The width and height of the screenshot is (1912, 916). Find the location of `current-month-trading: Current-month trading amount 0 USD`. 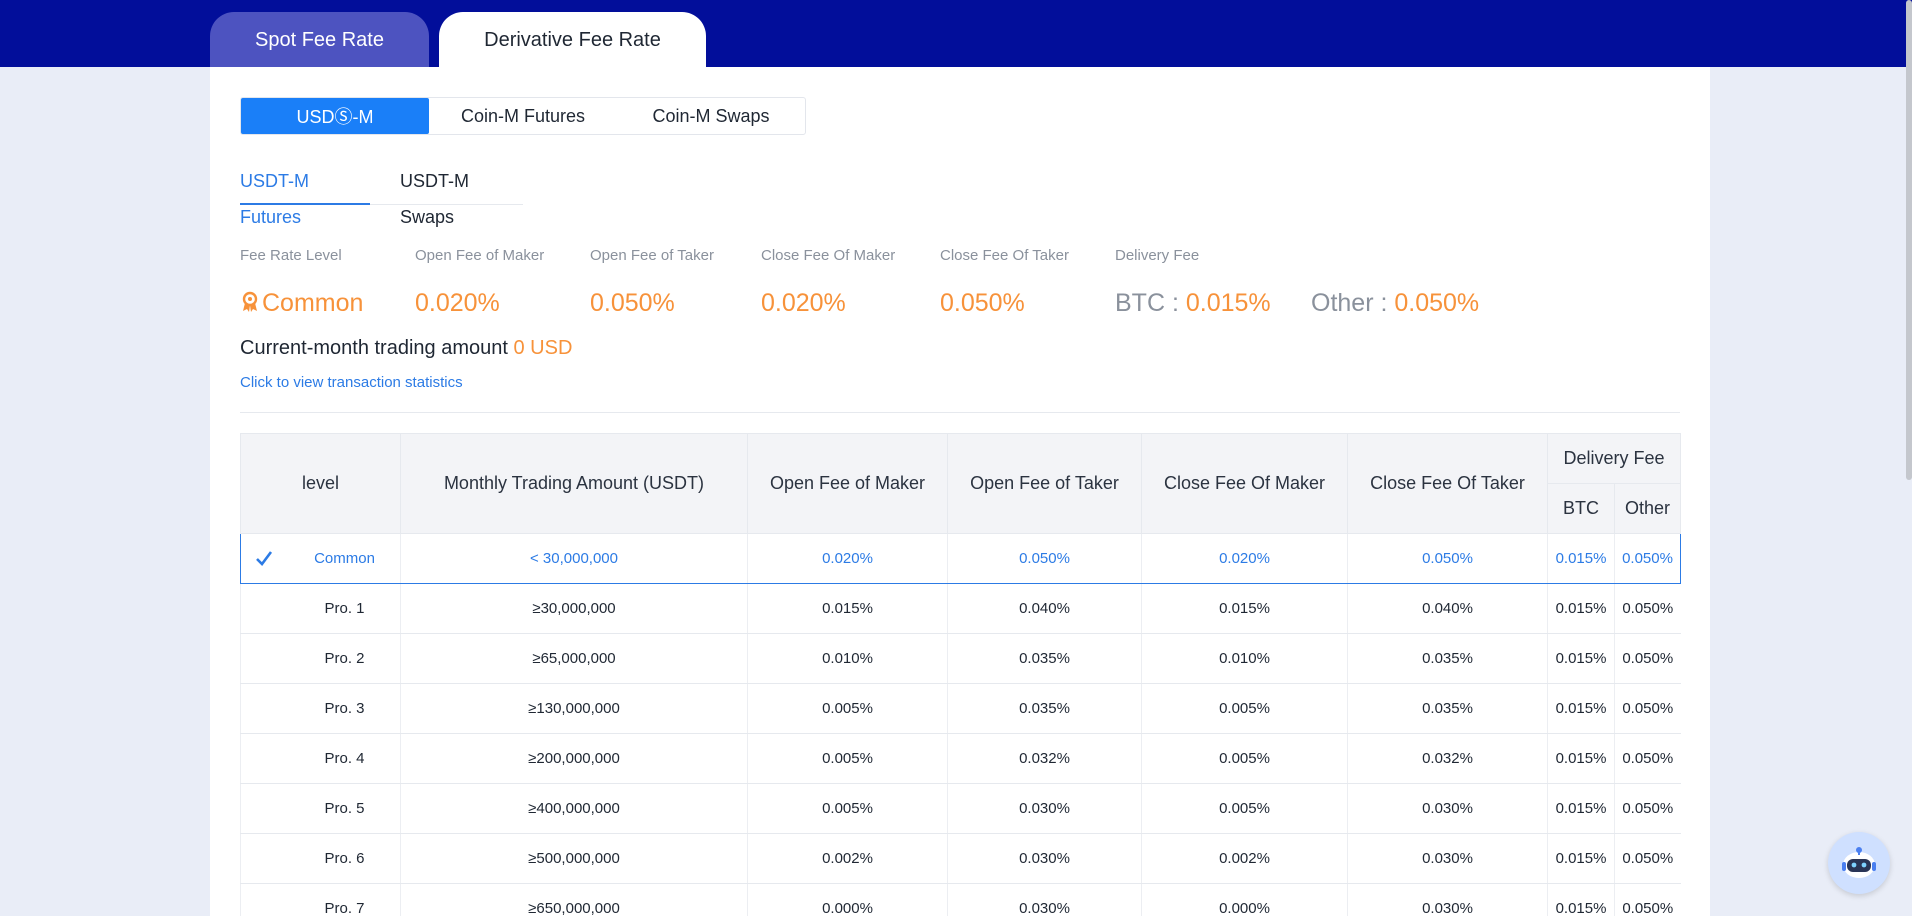

current-month-trading: Current-month trading amount 0 USD is located at coordinates (406, 348).